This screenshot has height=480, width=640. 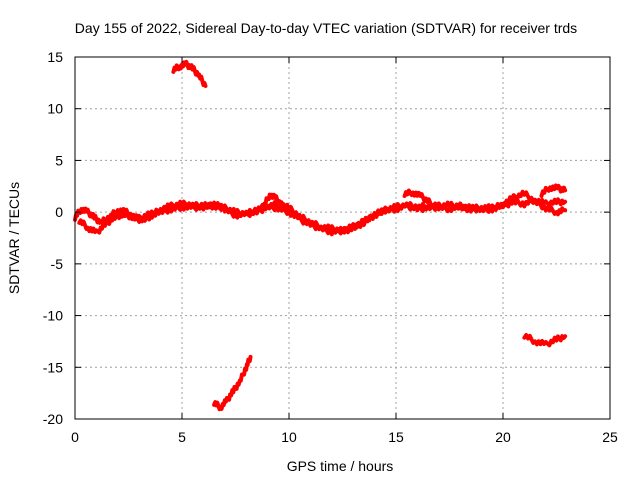 What do you see at coordinates (289, 437) in the screenshot?
I see `x-tick-label: 10` at bounding box center [289, 437].